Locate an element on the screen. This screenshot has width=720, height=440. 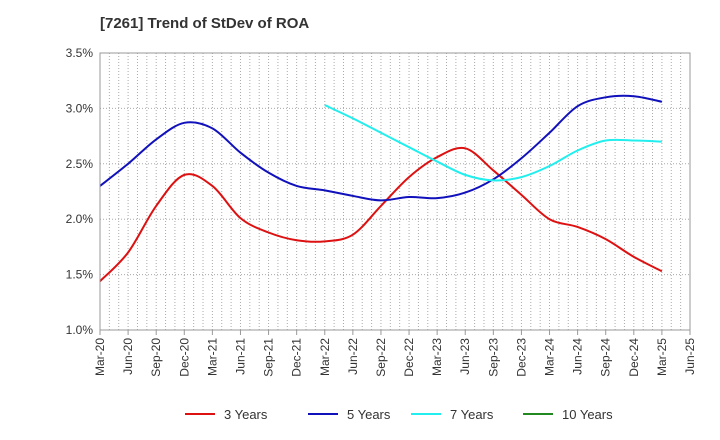
x-tick-label: Mar-20 is located at coordinates (100, 357).